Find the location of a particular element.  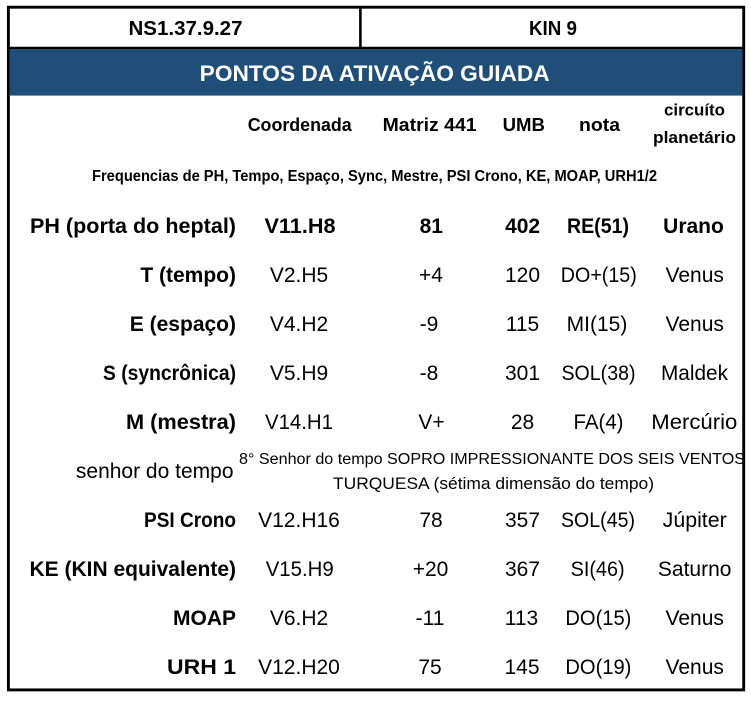

svg-text: nota is located at coordinates (600, 124).